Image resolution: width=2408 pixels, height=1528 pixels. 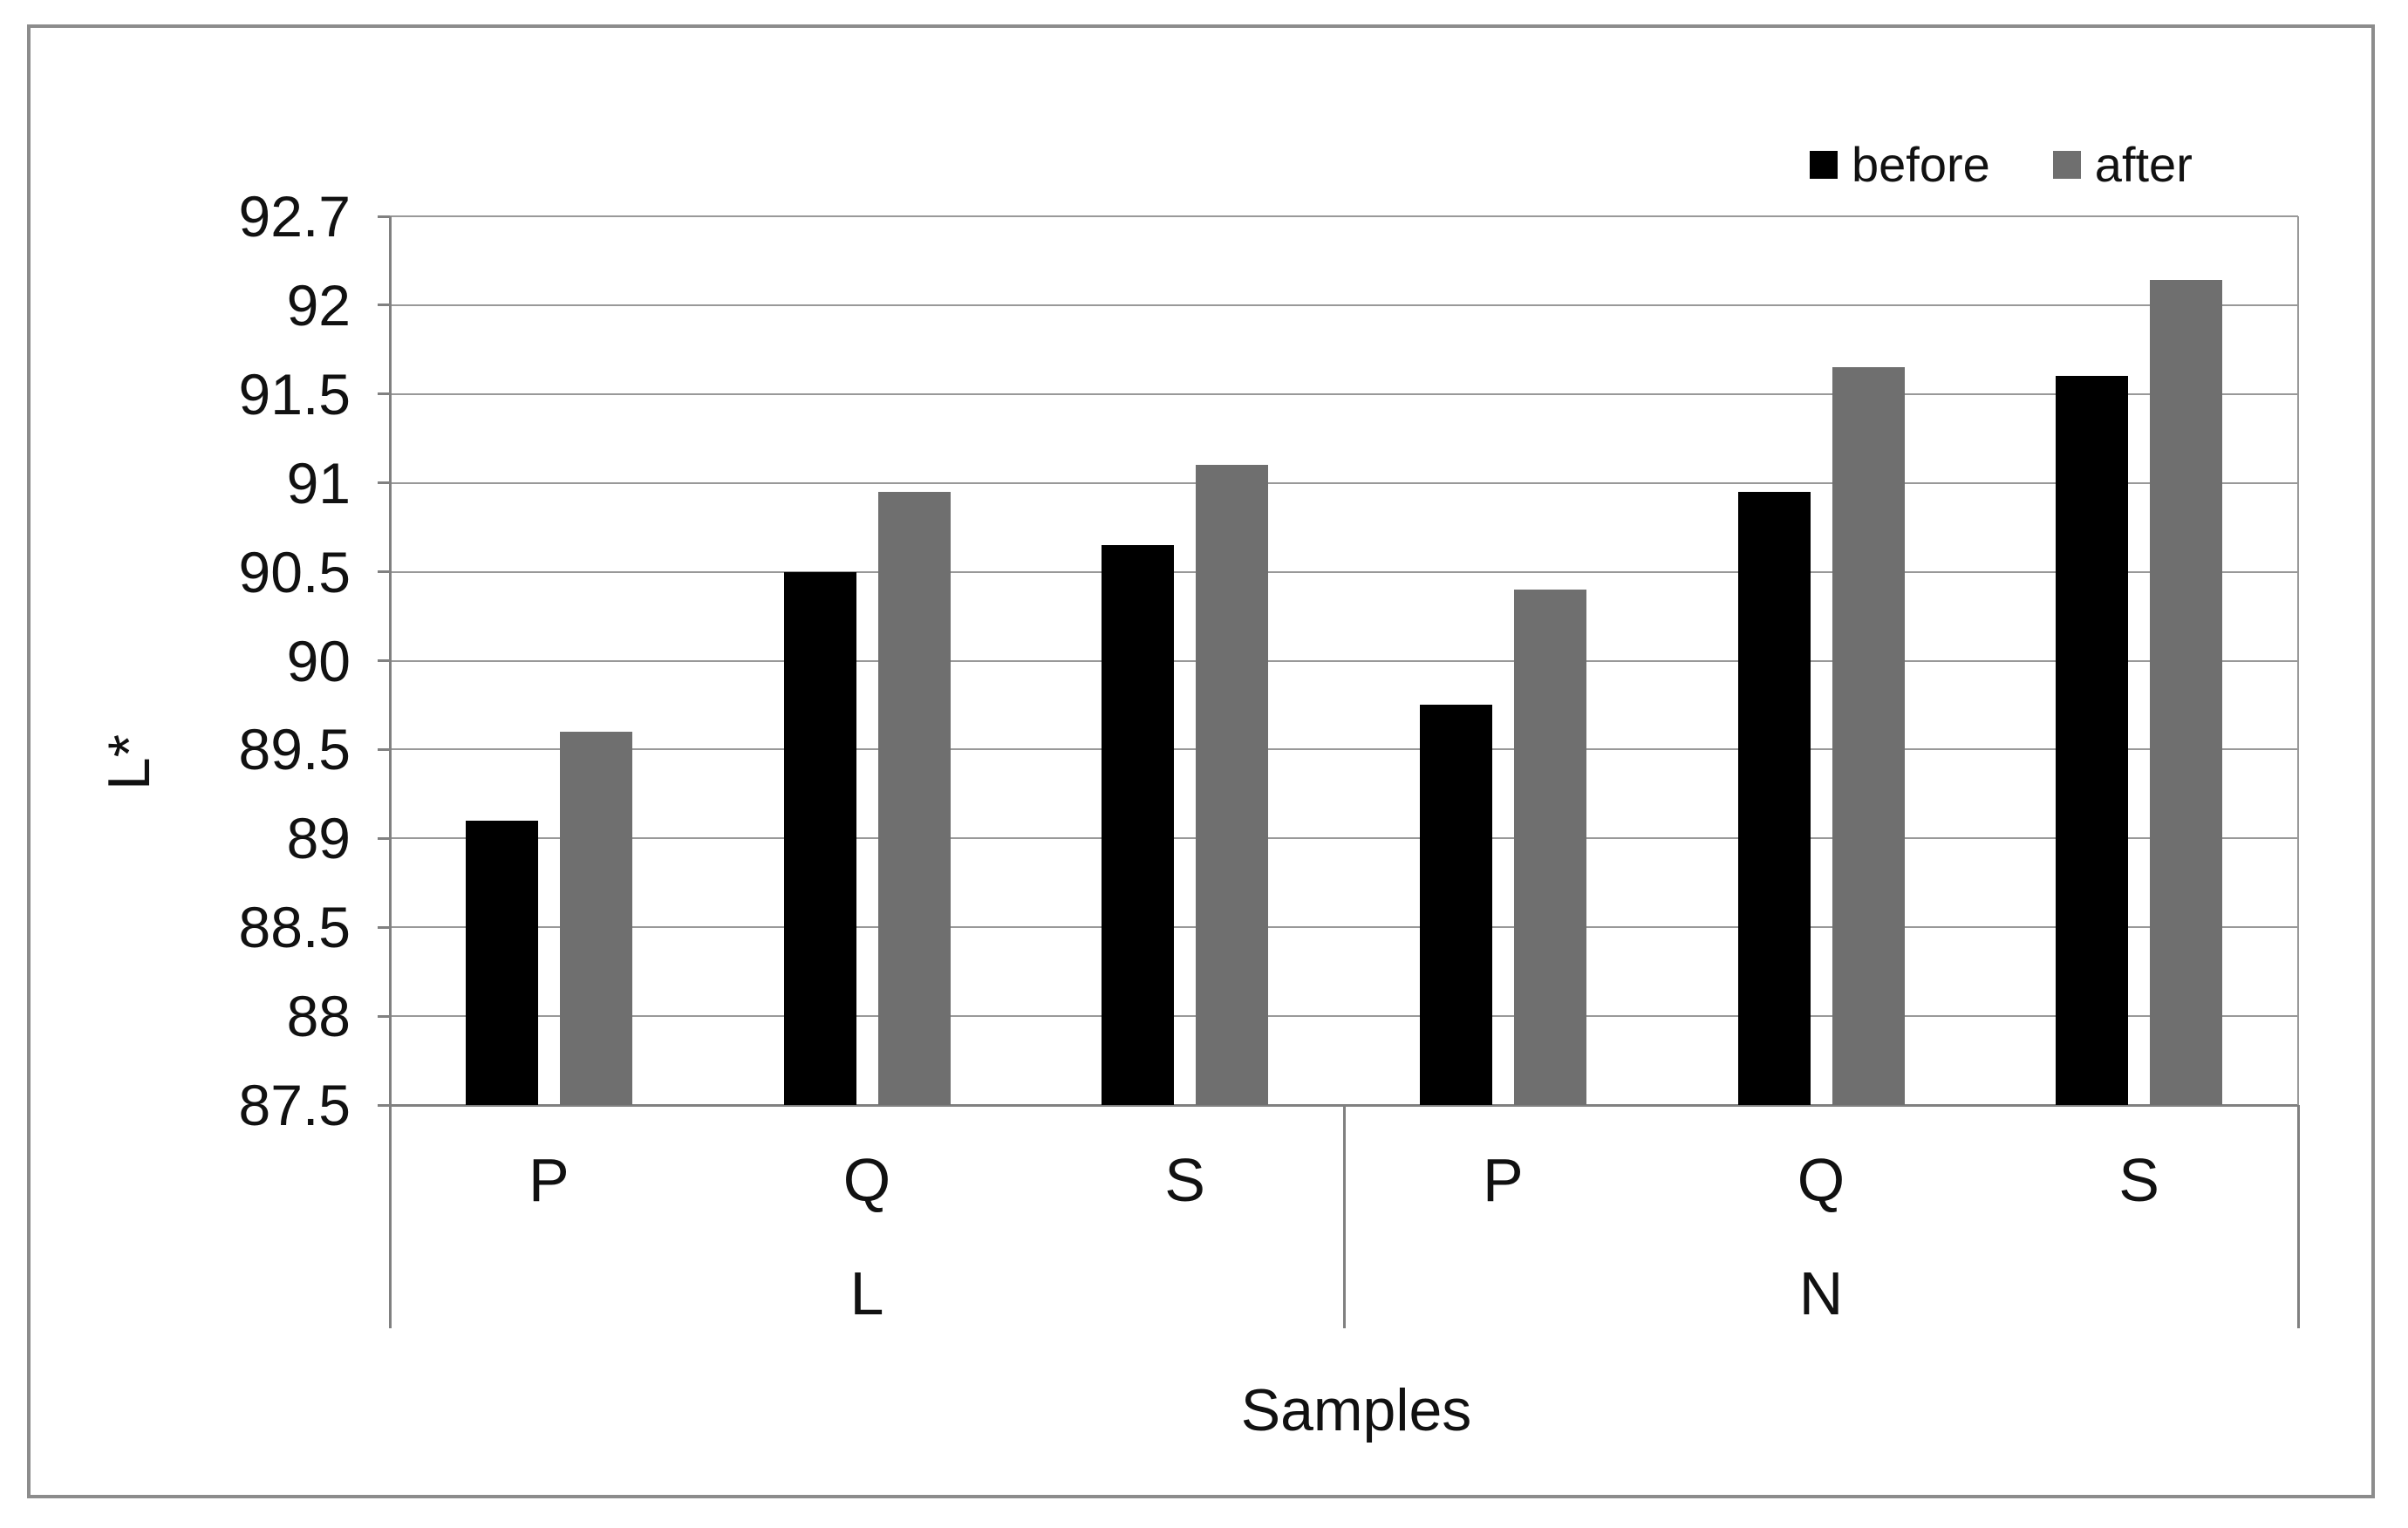 I want to click on y-tick-mark-90.5, so click(x=384, y=572).